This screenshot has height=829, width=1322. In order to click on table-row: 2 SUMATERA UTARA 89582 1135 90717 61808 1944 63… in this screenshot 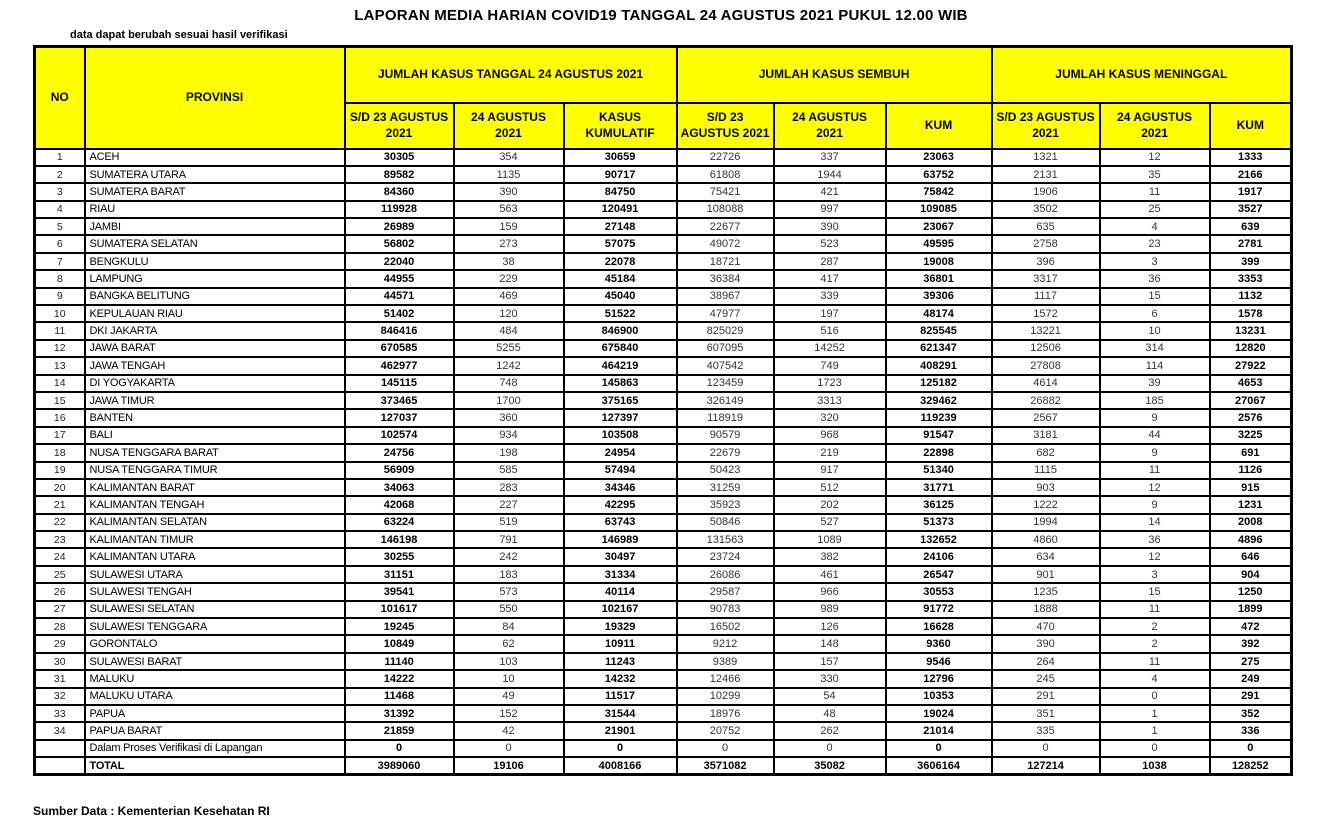, I will do `click(663, 174)`.